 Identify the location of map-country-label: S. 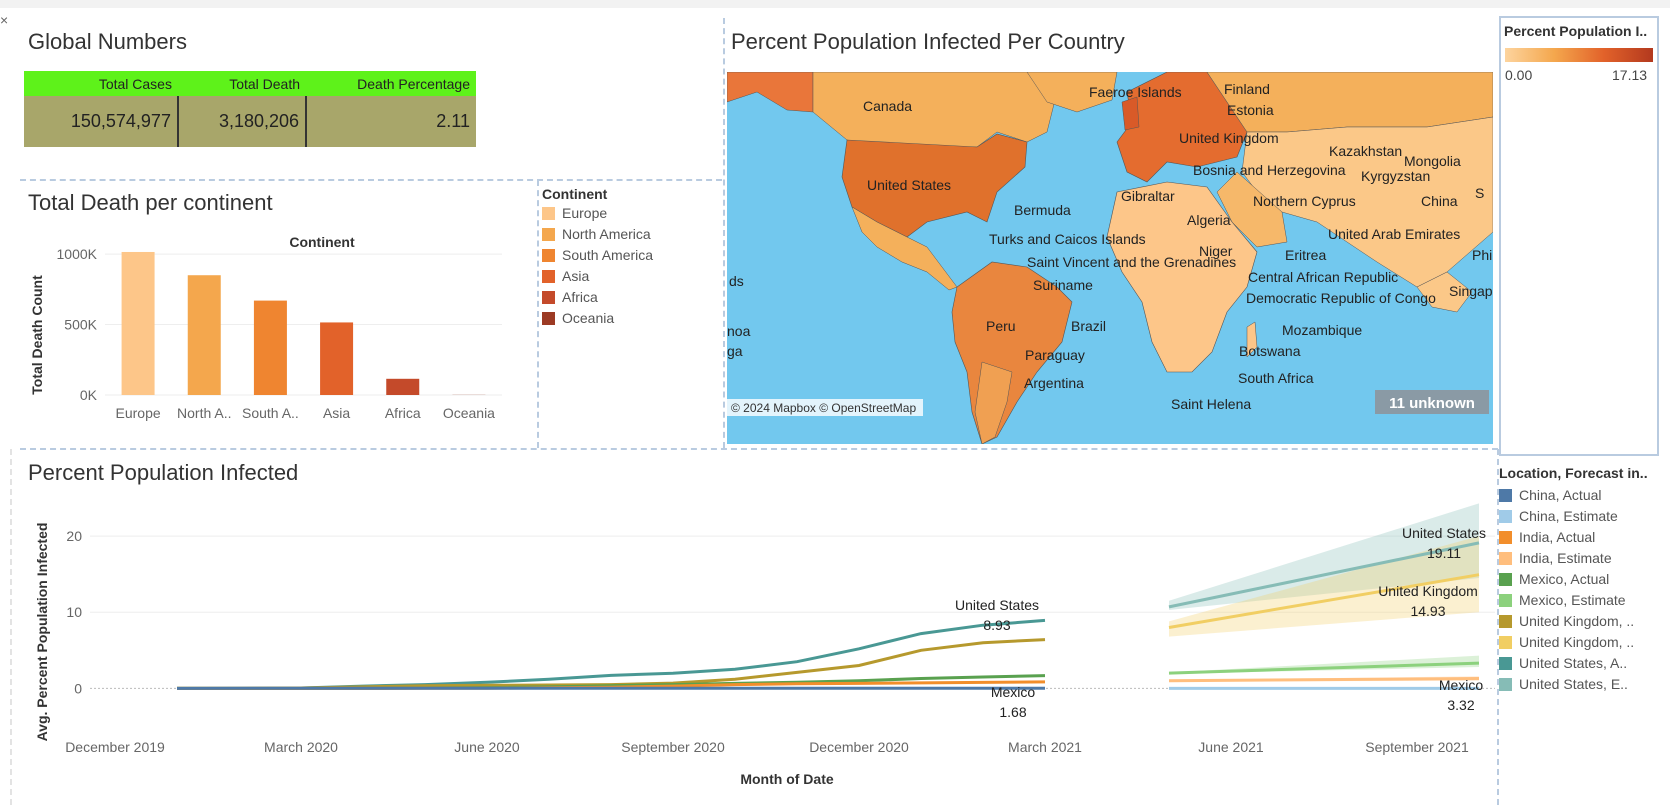
(1479, 193).